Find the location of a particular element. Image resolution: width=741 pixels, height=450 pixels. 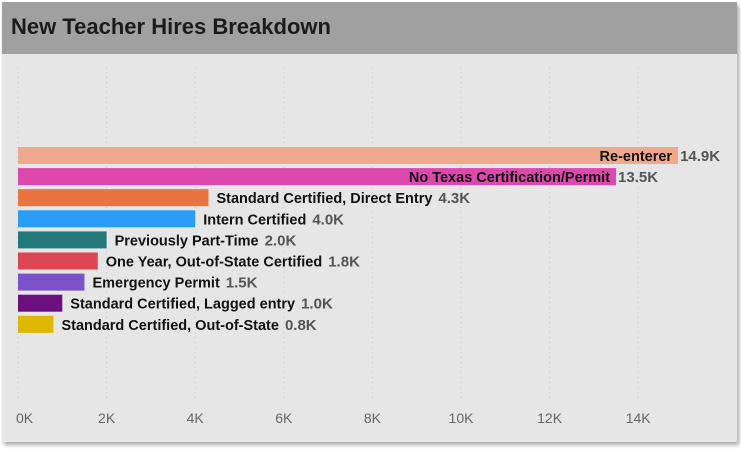

bar-category-label: Emergency Permit is located at coordinates (156, 284).